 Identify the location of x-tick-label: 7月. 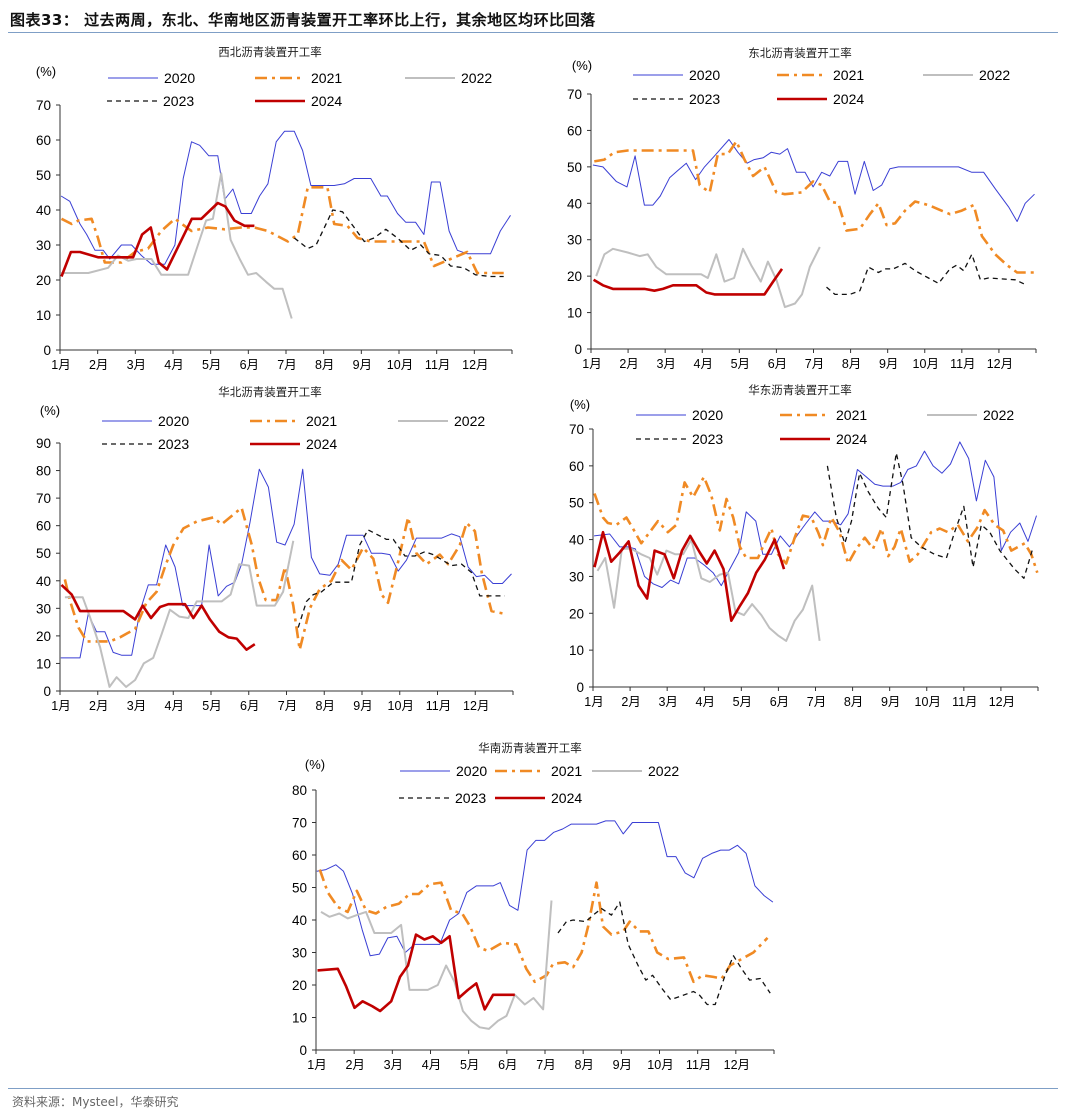
(816, 702).